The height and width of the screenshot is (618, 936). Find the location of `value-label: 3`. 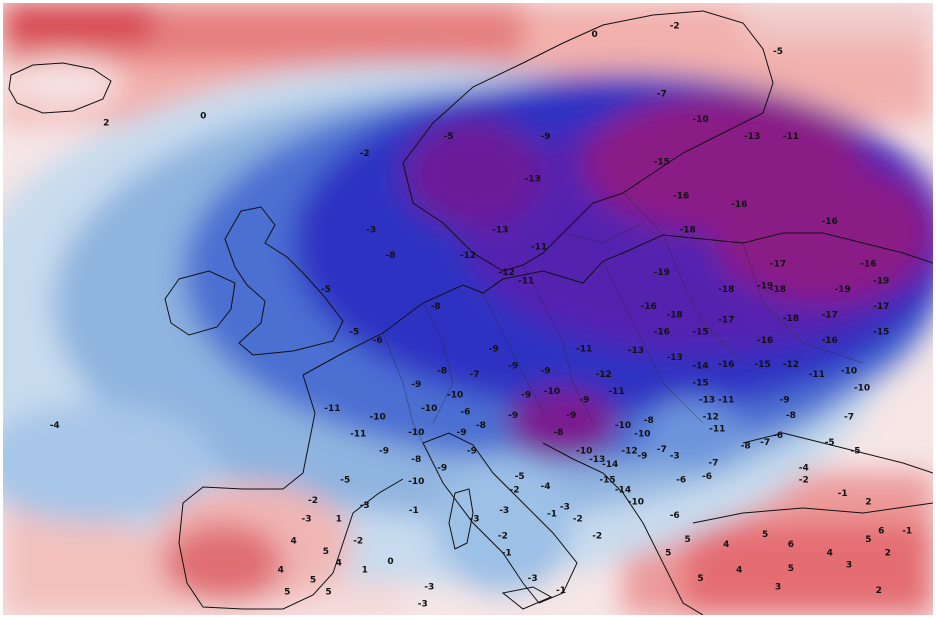

value-label: 3 is located at coordinates (778, 588).